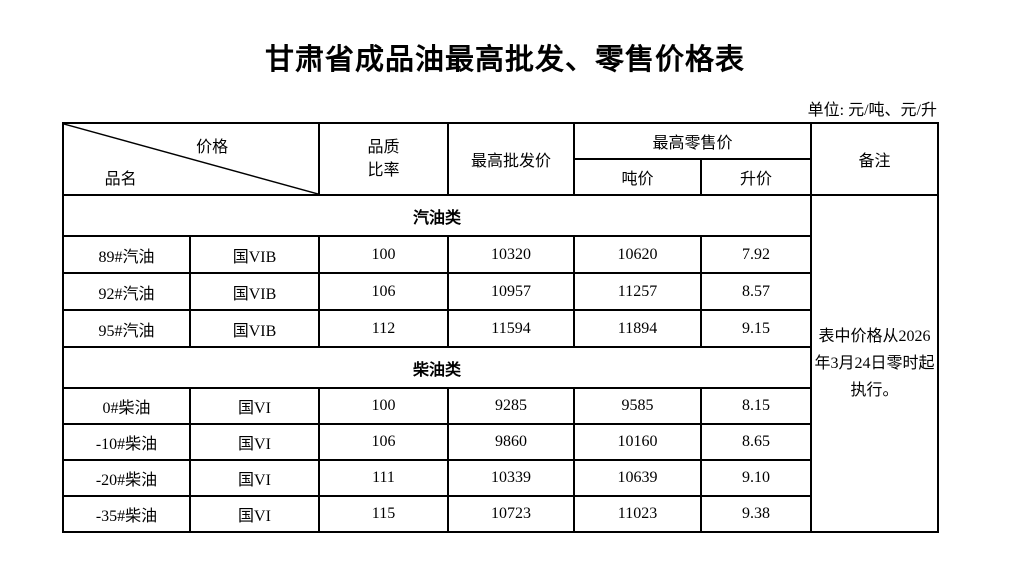 The height and width of the screenshot is (573, 1010). What do you see at coordinates (383, 514) in the screenshot?
I see `cell-ratio: 115` at bounding box center [383, 514].